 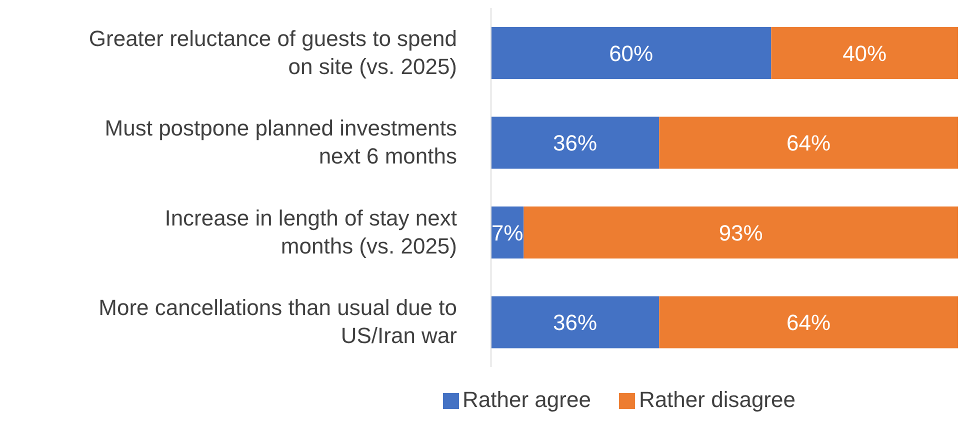 What do you see at coordinates (526, 399) in the screenshot?
I see `legend-label: Rather agree` at bounding box center [526, 399].